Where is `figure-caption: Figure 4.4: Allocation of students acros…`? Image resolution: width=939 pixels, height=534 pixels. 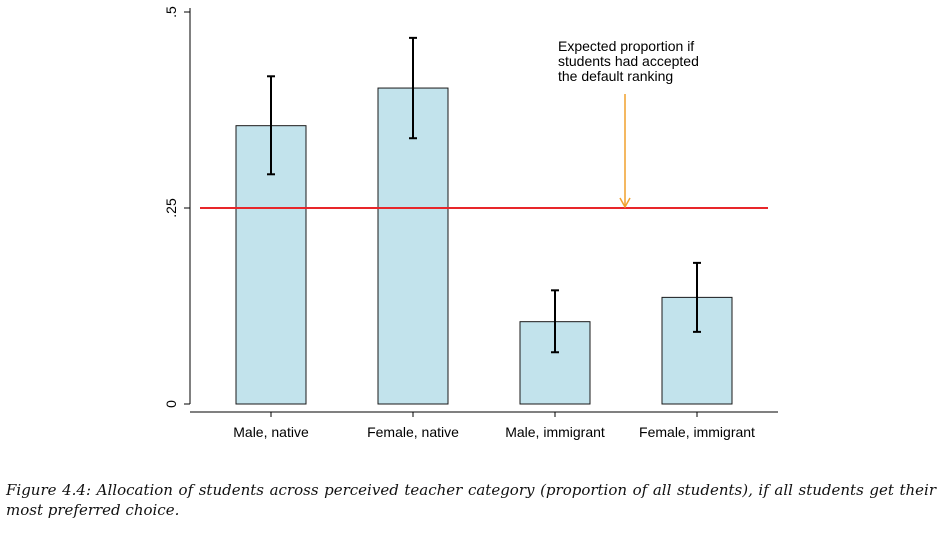 figure-caption: Figure 4.4: Allocation of students acros… is located at coordinates (471, 500).